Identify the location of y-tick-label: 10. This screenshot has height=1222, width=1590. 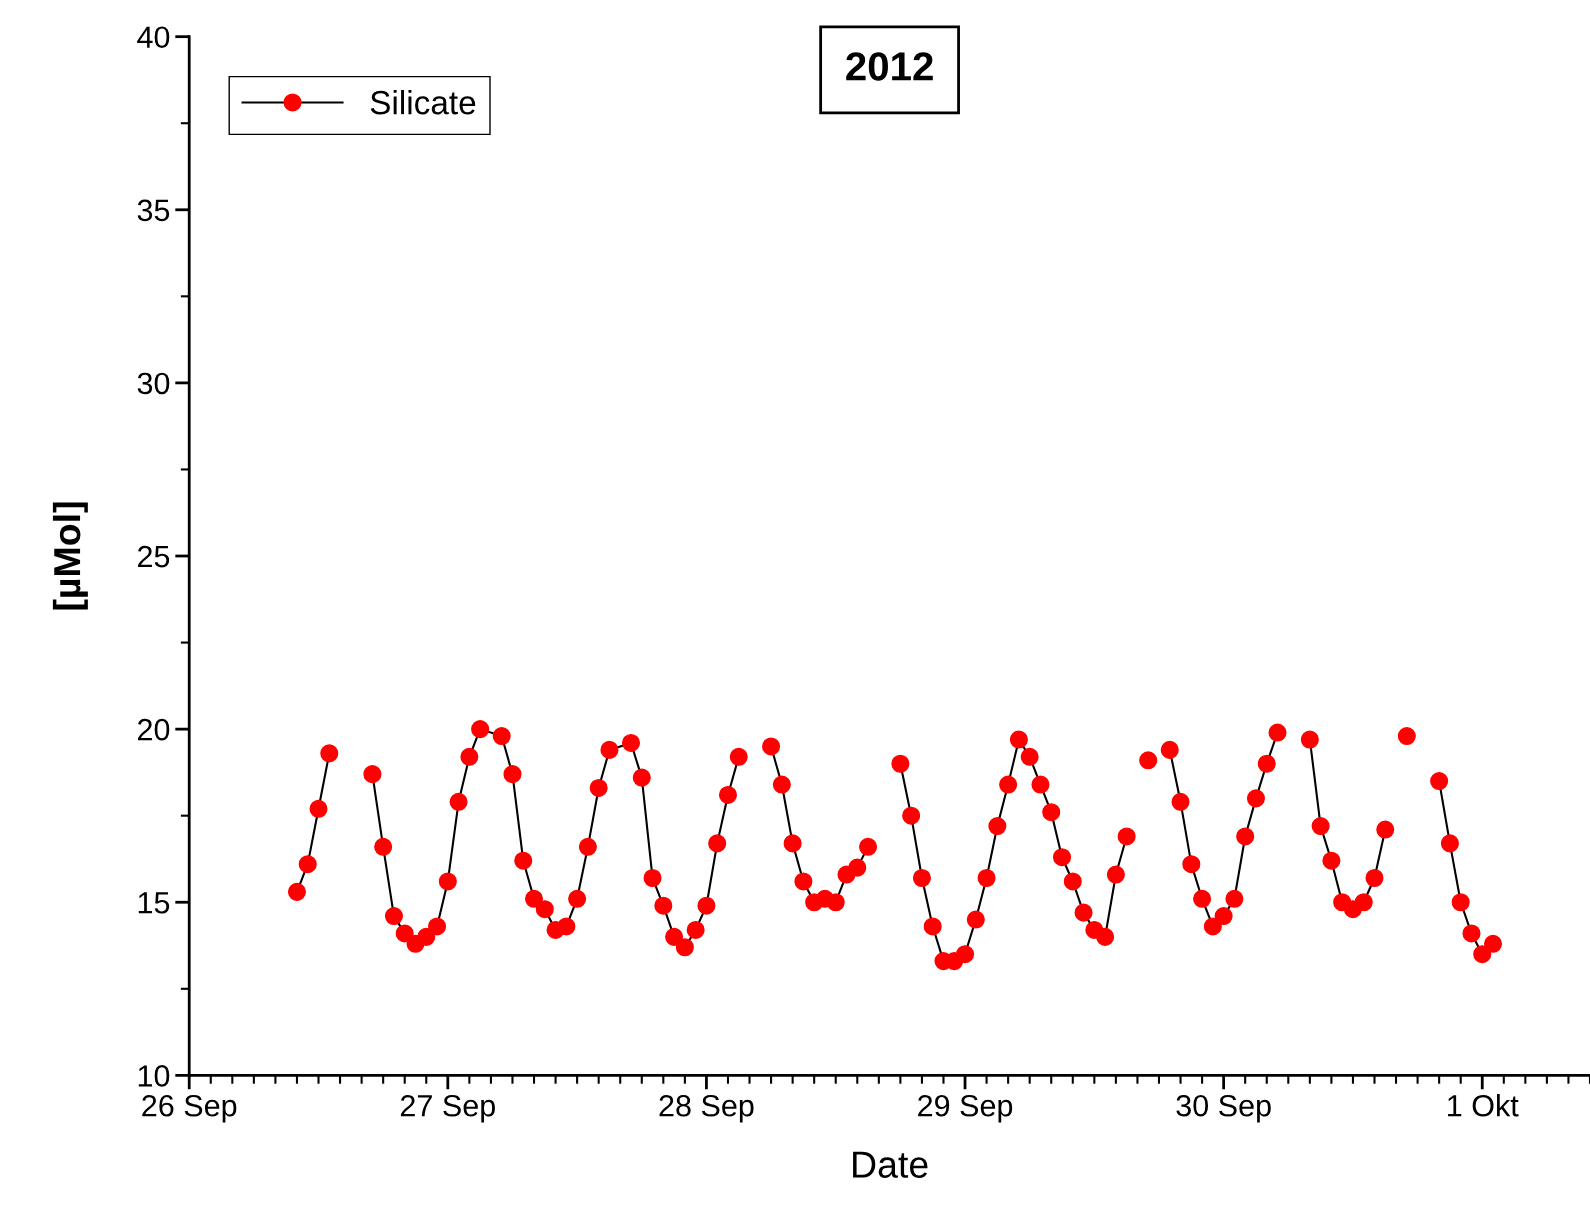
(154, 1076).